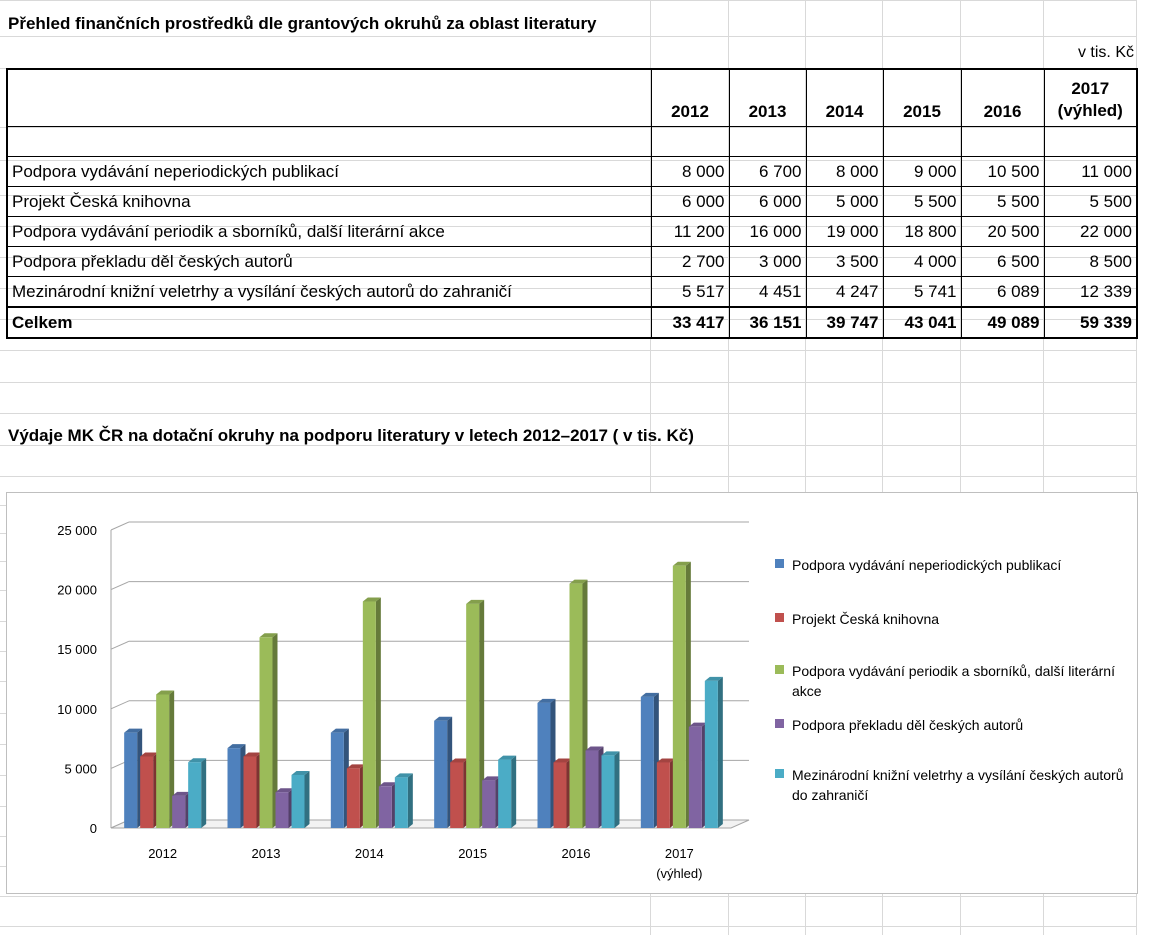  Describe the element at coordinates (329, 261) in the screenshot. I see `row-label: Podpora překladu děl českých autorů` at that location.